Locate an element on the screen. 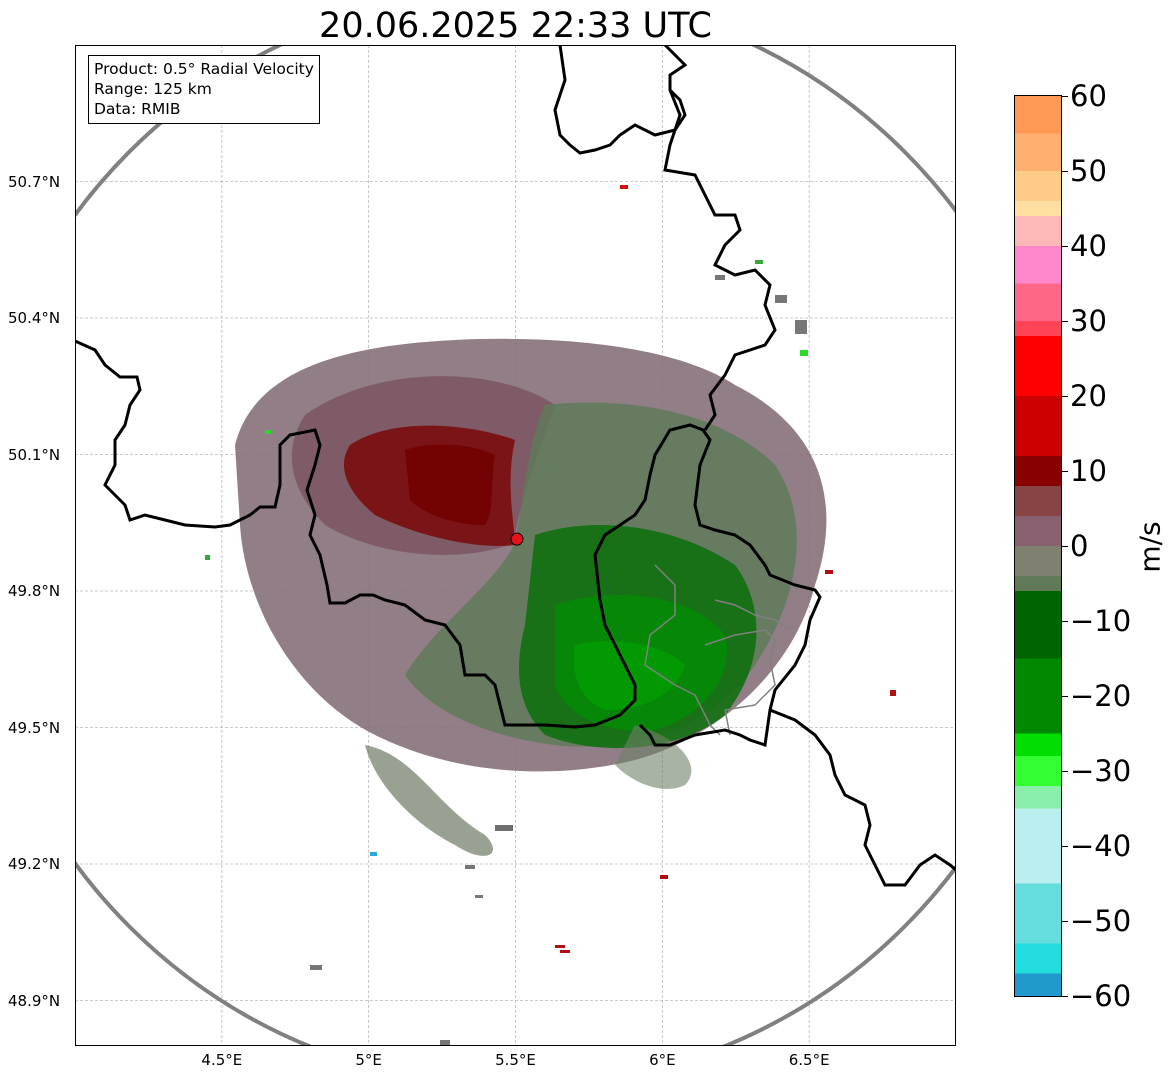  lat-tick-label: 49.2°N is located at coordinates (34, 864).